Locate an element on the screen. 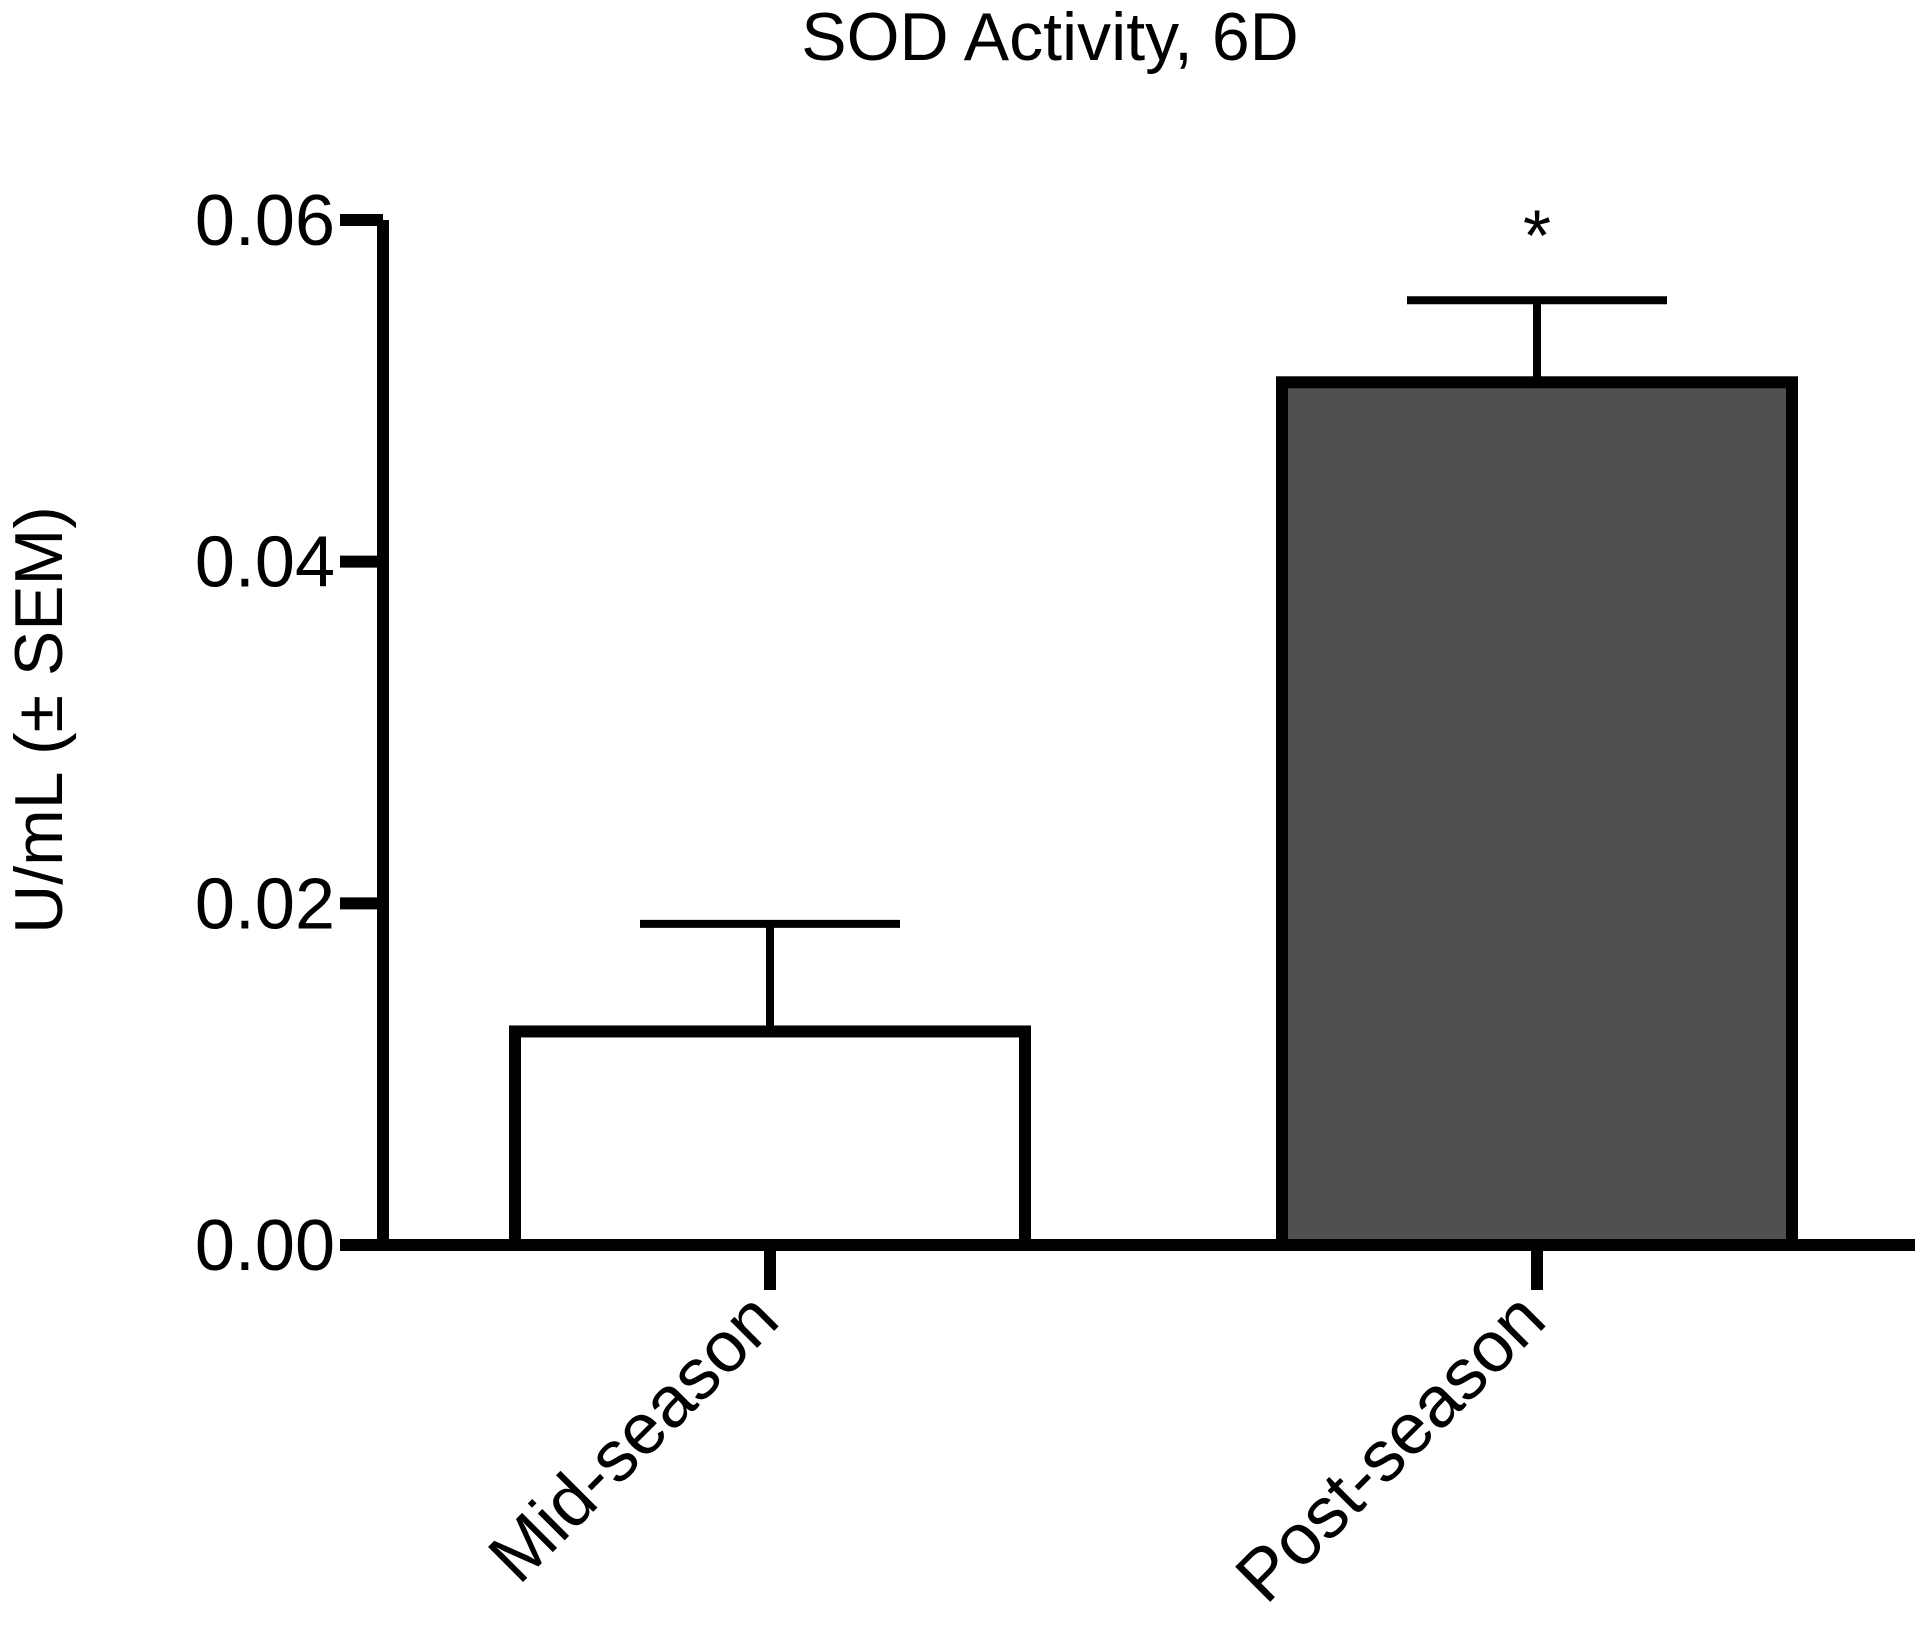 The height and width of the screenshot is (1650, 1920). y-tick-label: 0.02 is located at coordinates (265, 904).